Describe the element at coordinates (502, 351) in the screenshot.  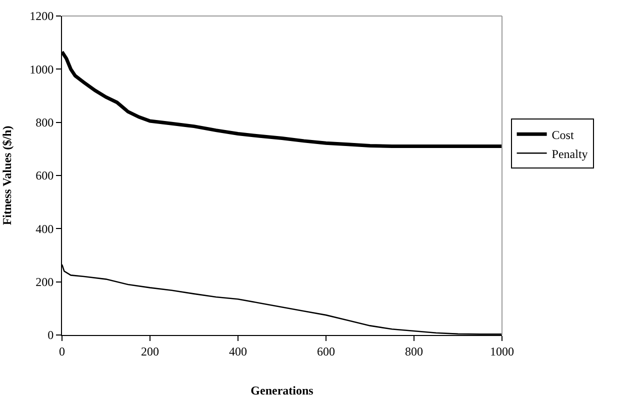
I see `x-tick-label: 1000` at that location.